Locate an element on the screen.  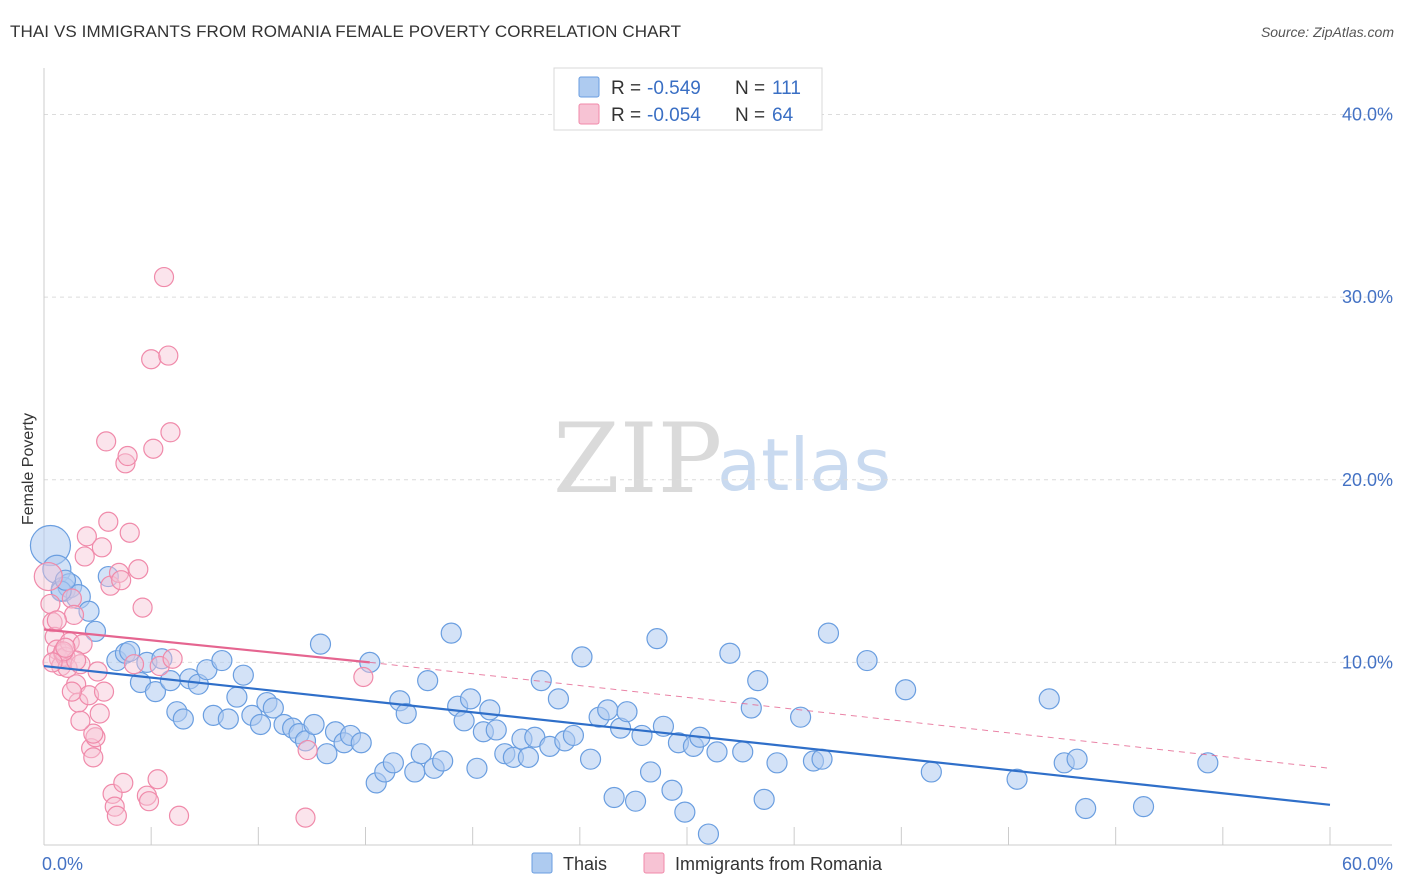
thais-trend-line is located at coordinates (687, 735).